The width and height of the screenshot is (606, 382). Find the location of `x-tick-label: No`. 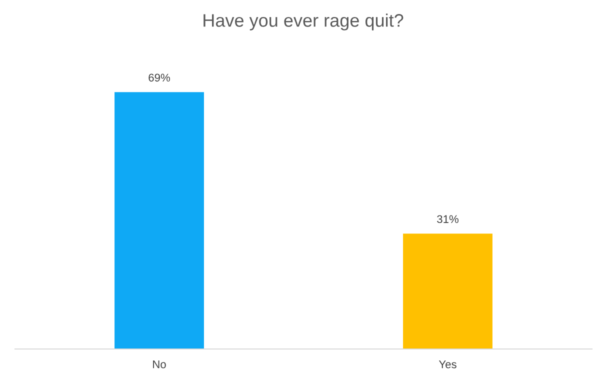

x-tick-label: No is located at coordinates (159, 364).